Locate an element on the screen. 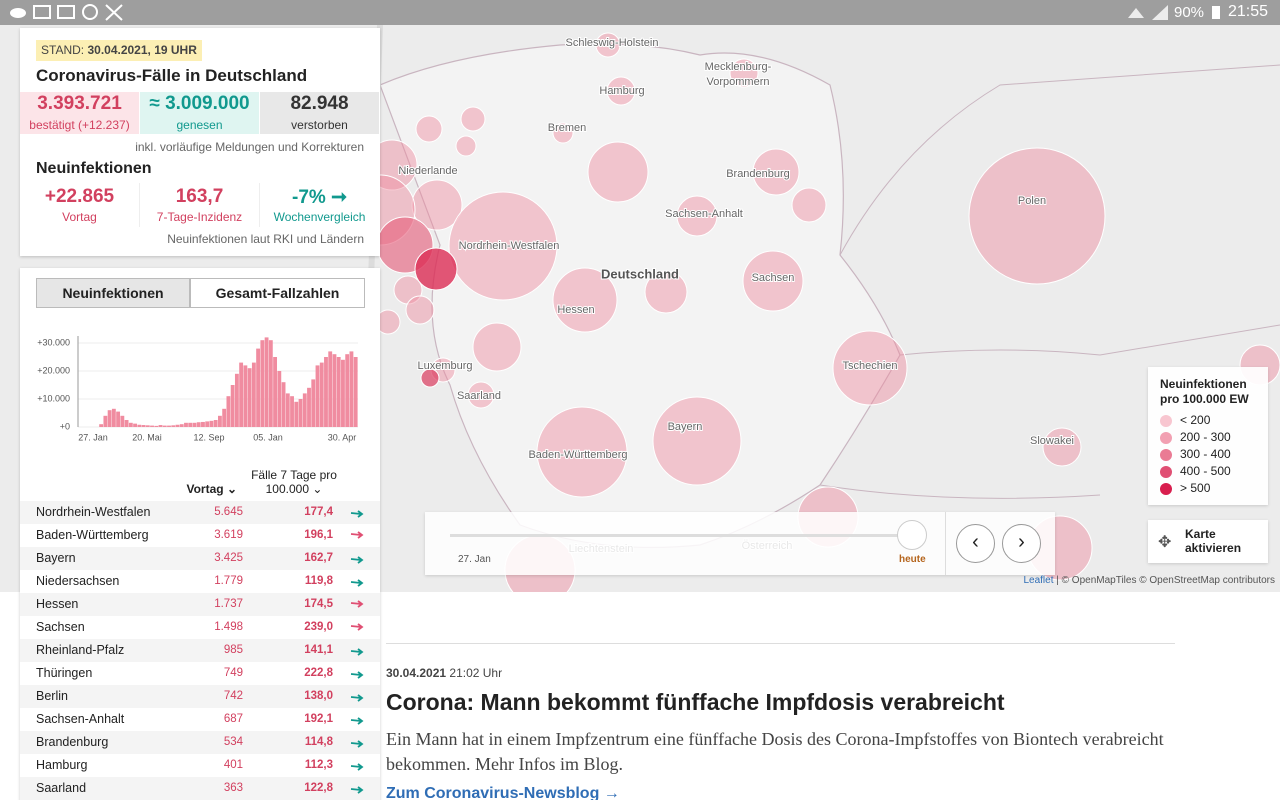  state-vortag: 534 is located at coordinates (233, 742).